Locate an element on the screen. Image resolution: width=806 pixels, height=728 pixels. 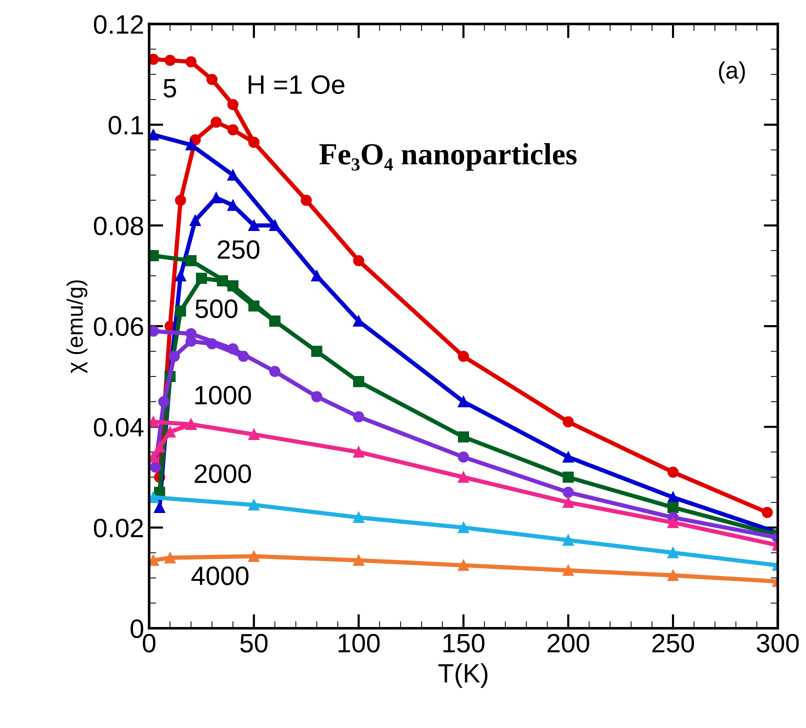
y-axis-title: χ (emu/g) is located at coordinates (77, 327).